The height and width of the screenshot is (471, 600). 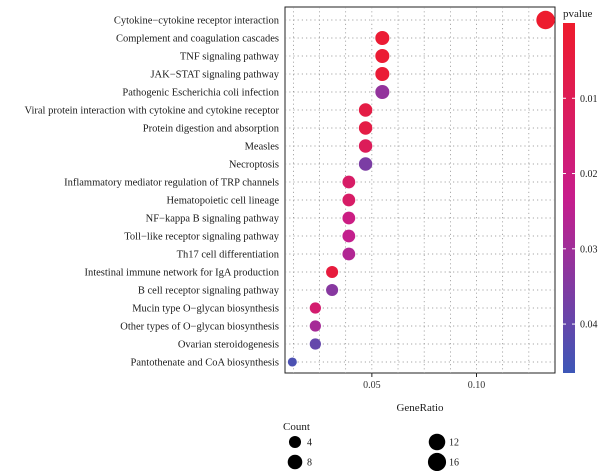 I want to click on pvalue-colorbar, so click(x=569, y=198).